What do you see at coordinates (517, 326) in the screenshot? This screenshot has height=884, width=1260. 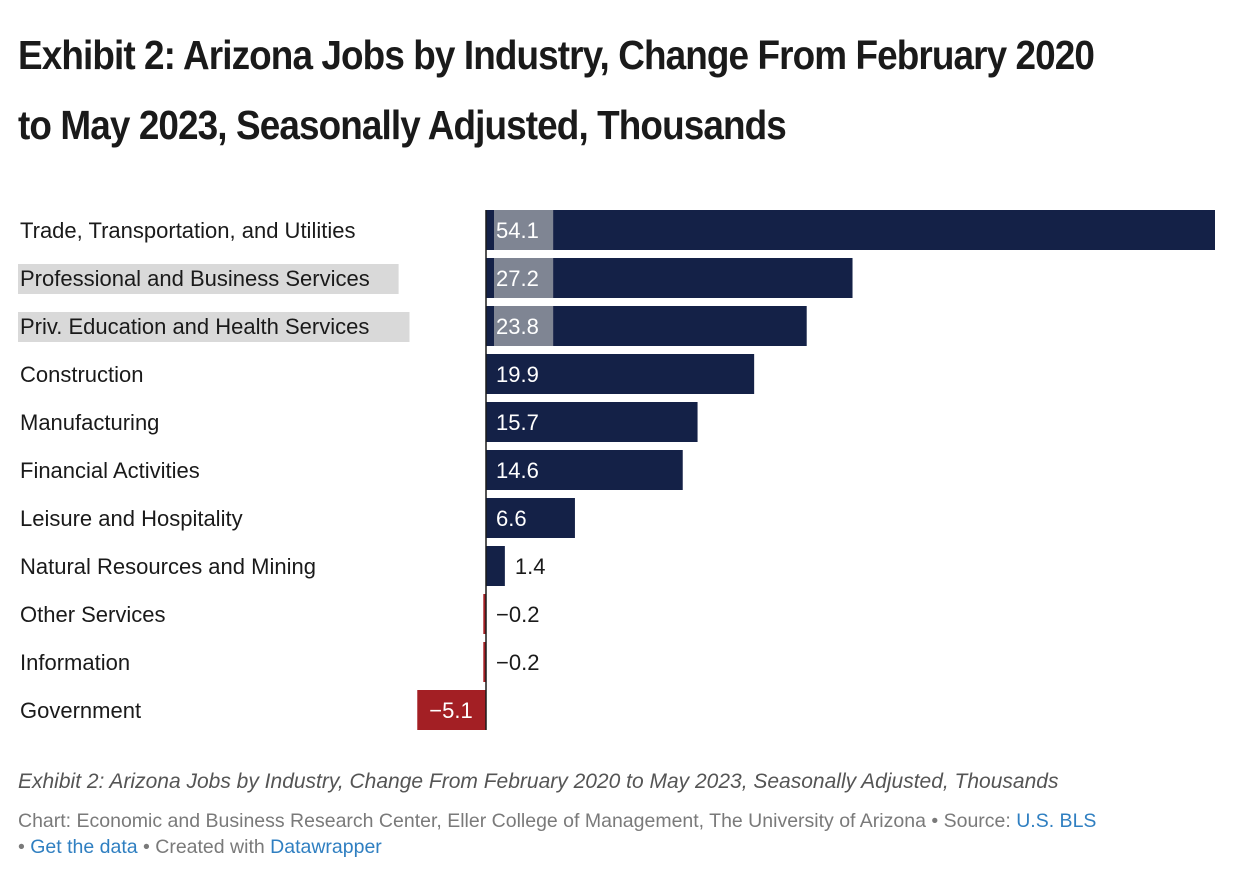 I see `value-label: 23.8` at bounding box center [517, 326].